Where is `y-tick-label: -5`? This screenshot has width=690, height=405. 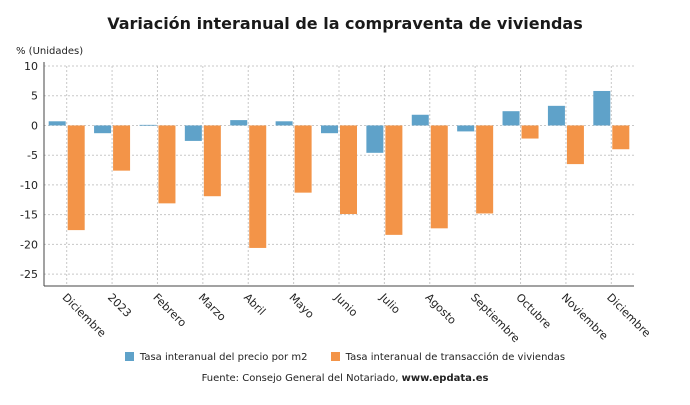 y-tick-label: -5 is located at coordinates (32, 155).